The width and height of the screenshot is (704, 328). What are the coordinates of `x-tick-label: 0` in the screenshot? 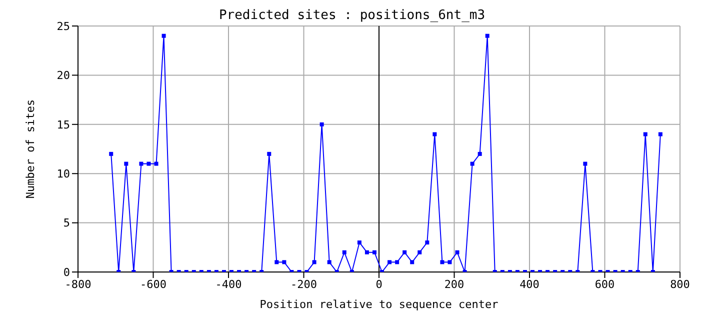 It's located at (379, 284).